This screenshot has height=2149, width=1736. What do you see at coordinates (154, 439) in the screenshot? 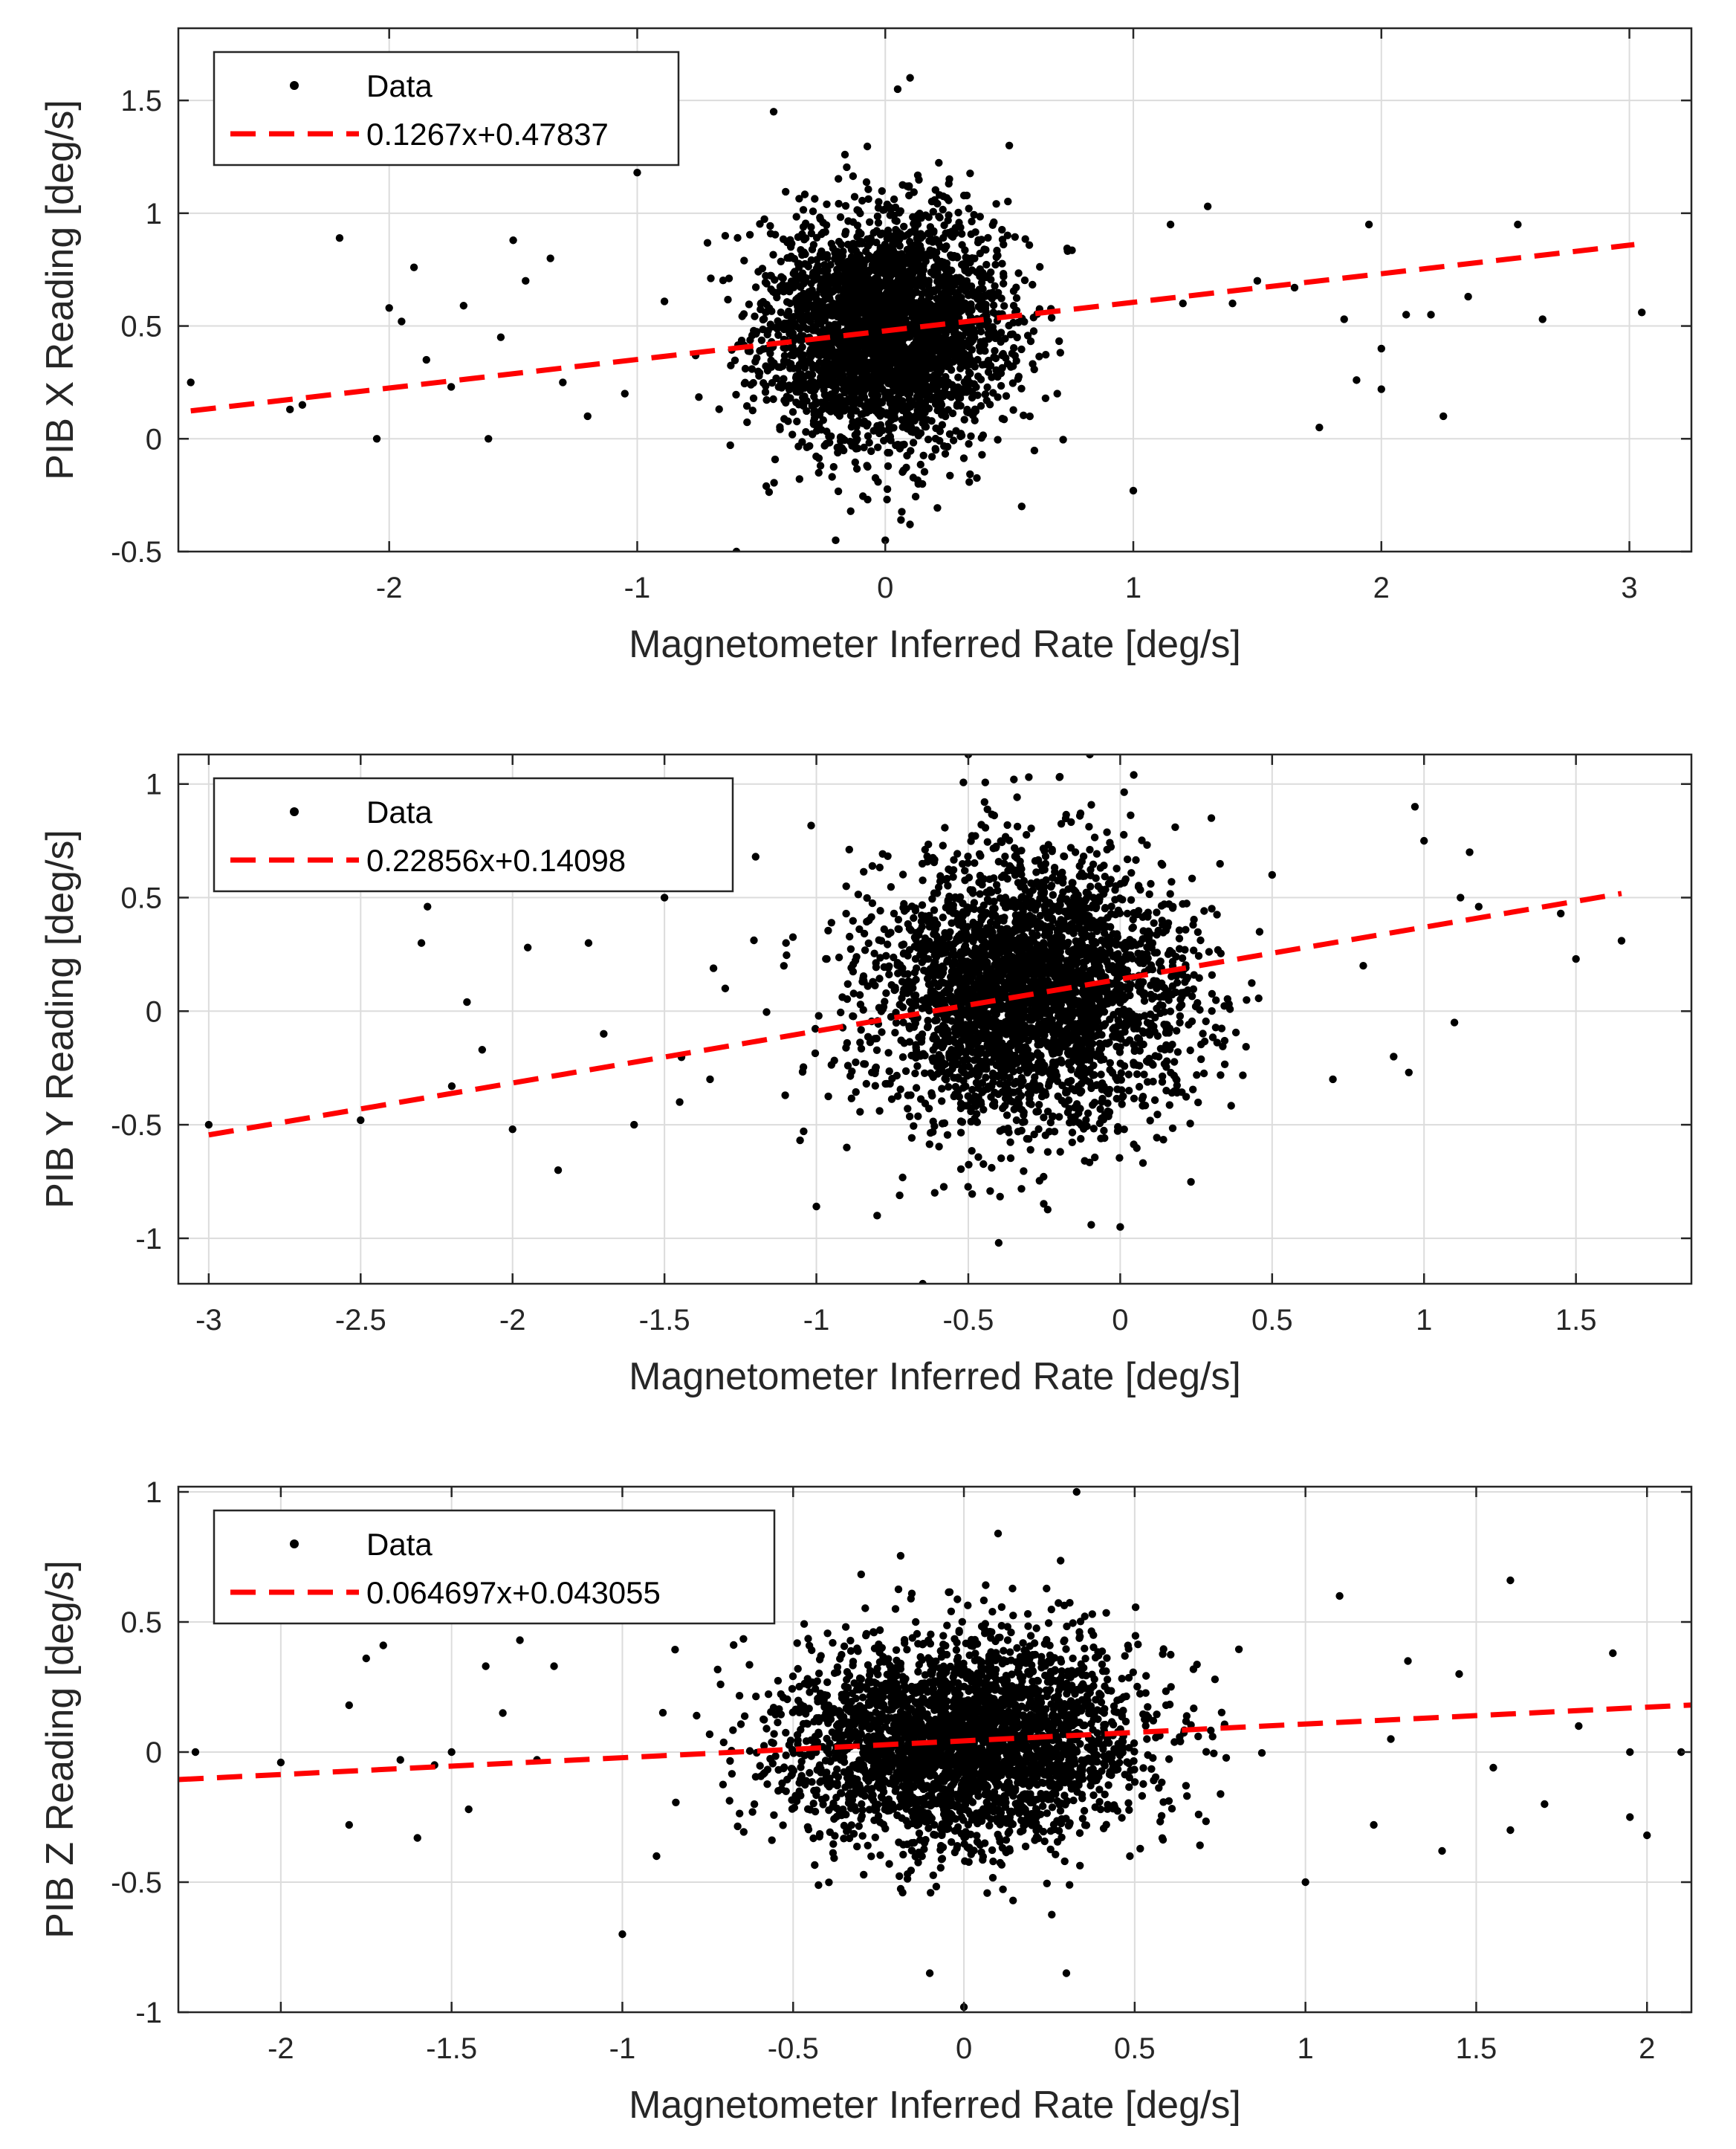
I see `y-tick-label: 0` at bounding box center [154, 439].